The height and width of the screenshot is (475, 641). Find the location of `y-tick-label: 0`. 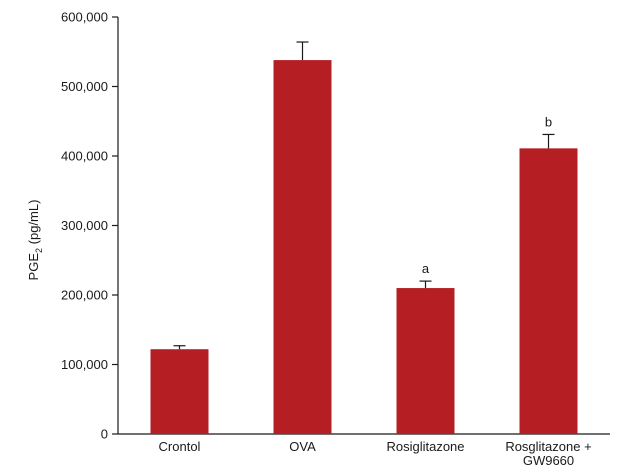

y-tick-label: 0 is located at coordinates (104, 434).